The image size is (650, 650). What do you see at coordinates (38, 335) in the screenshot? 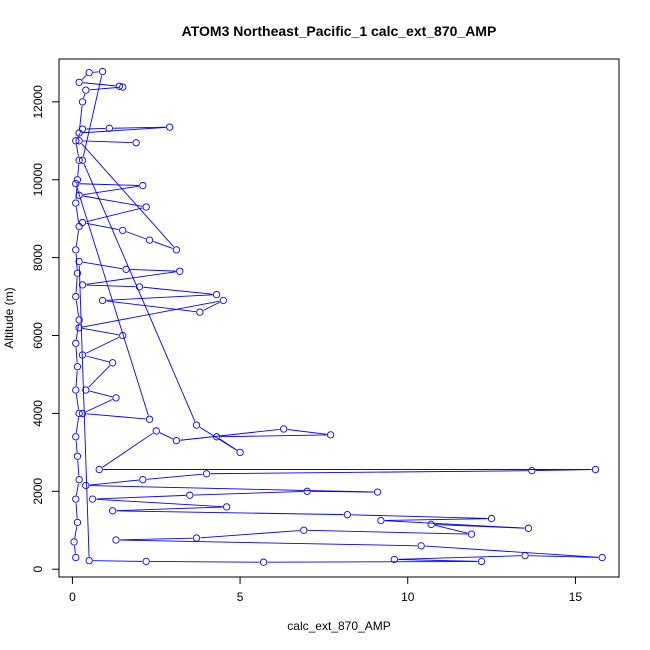
I see `y-tick-label: 6000` at bounding box center [38, 335].